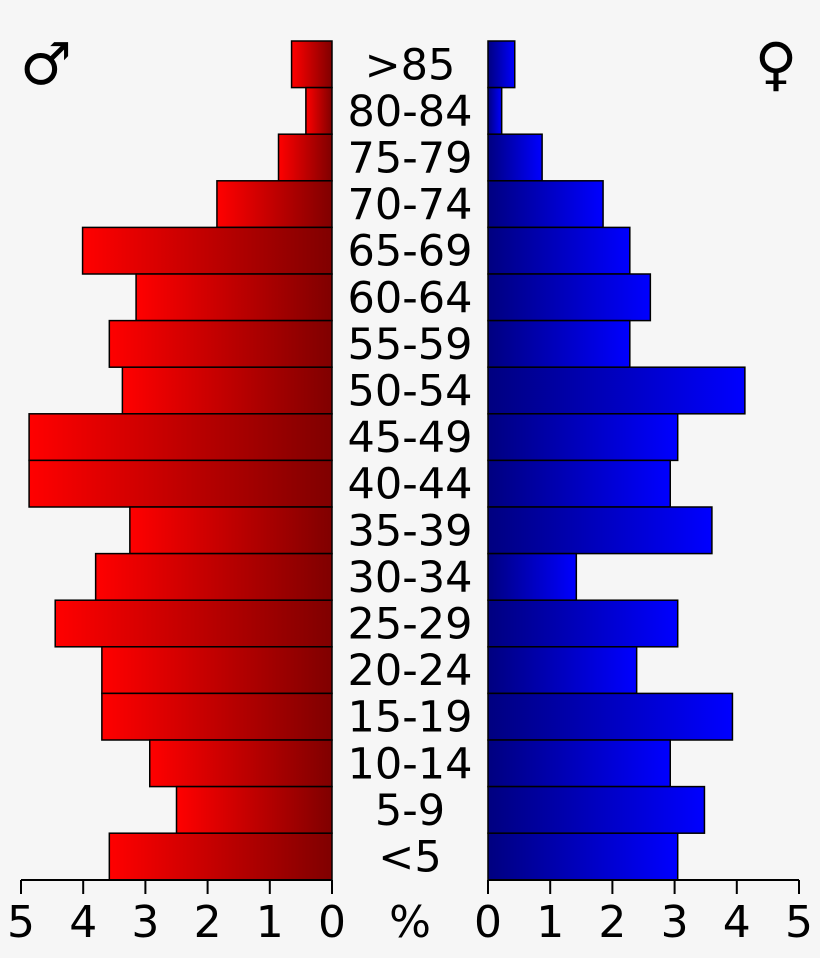 This screenshot has height=958, width=820. What do you see at coordinates (410, 298) in the screenshot?
I see `age-label-60-64: 60-64` at bounding box center [410, 298].